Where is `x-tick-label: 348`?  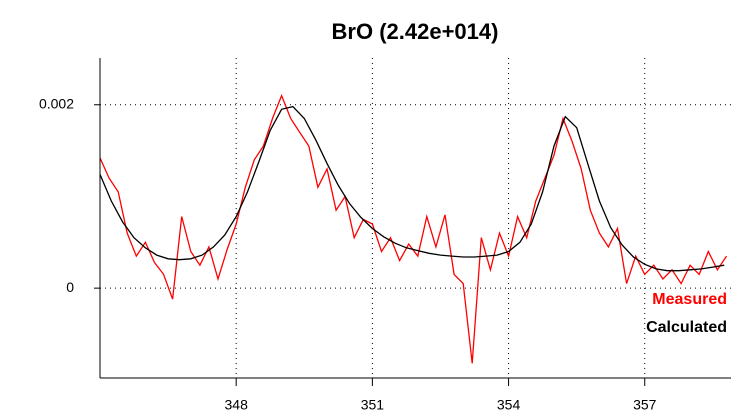 x-tick-label: 348 is located at coordinates (237, 405).